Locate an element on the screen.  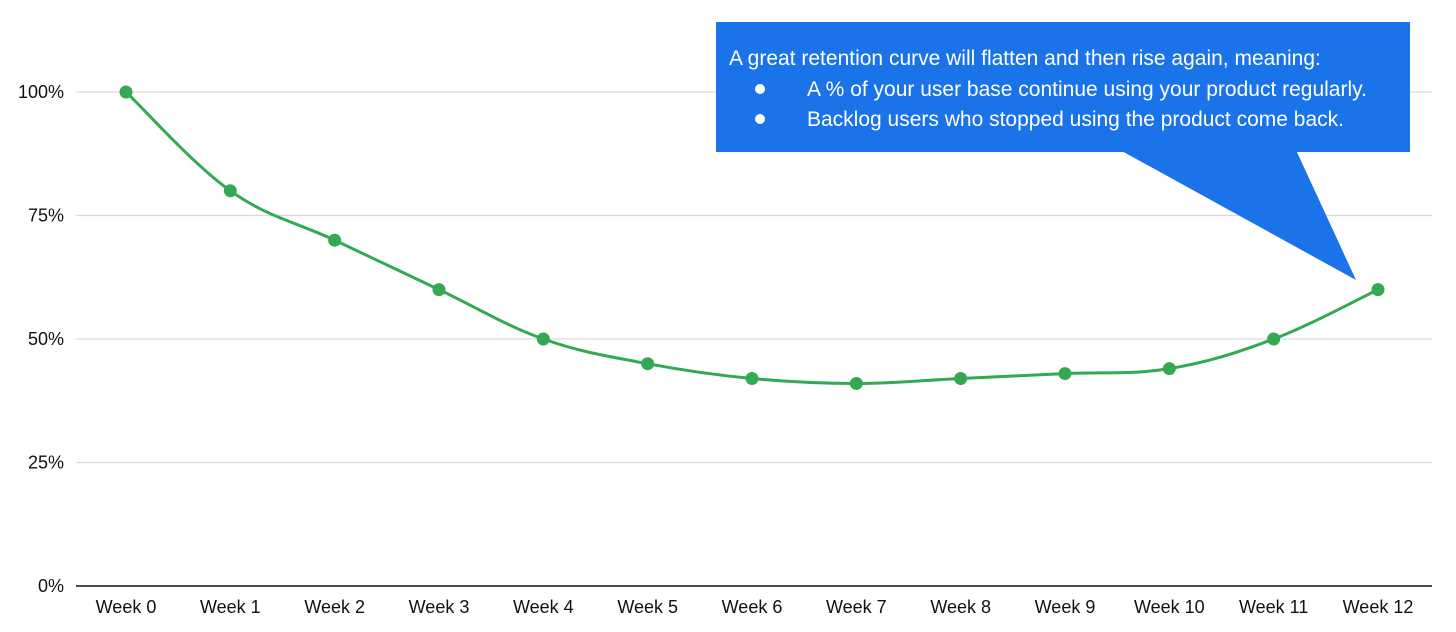
x-tick-label: Week 8 is located at coordinates (960, 607).